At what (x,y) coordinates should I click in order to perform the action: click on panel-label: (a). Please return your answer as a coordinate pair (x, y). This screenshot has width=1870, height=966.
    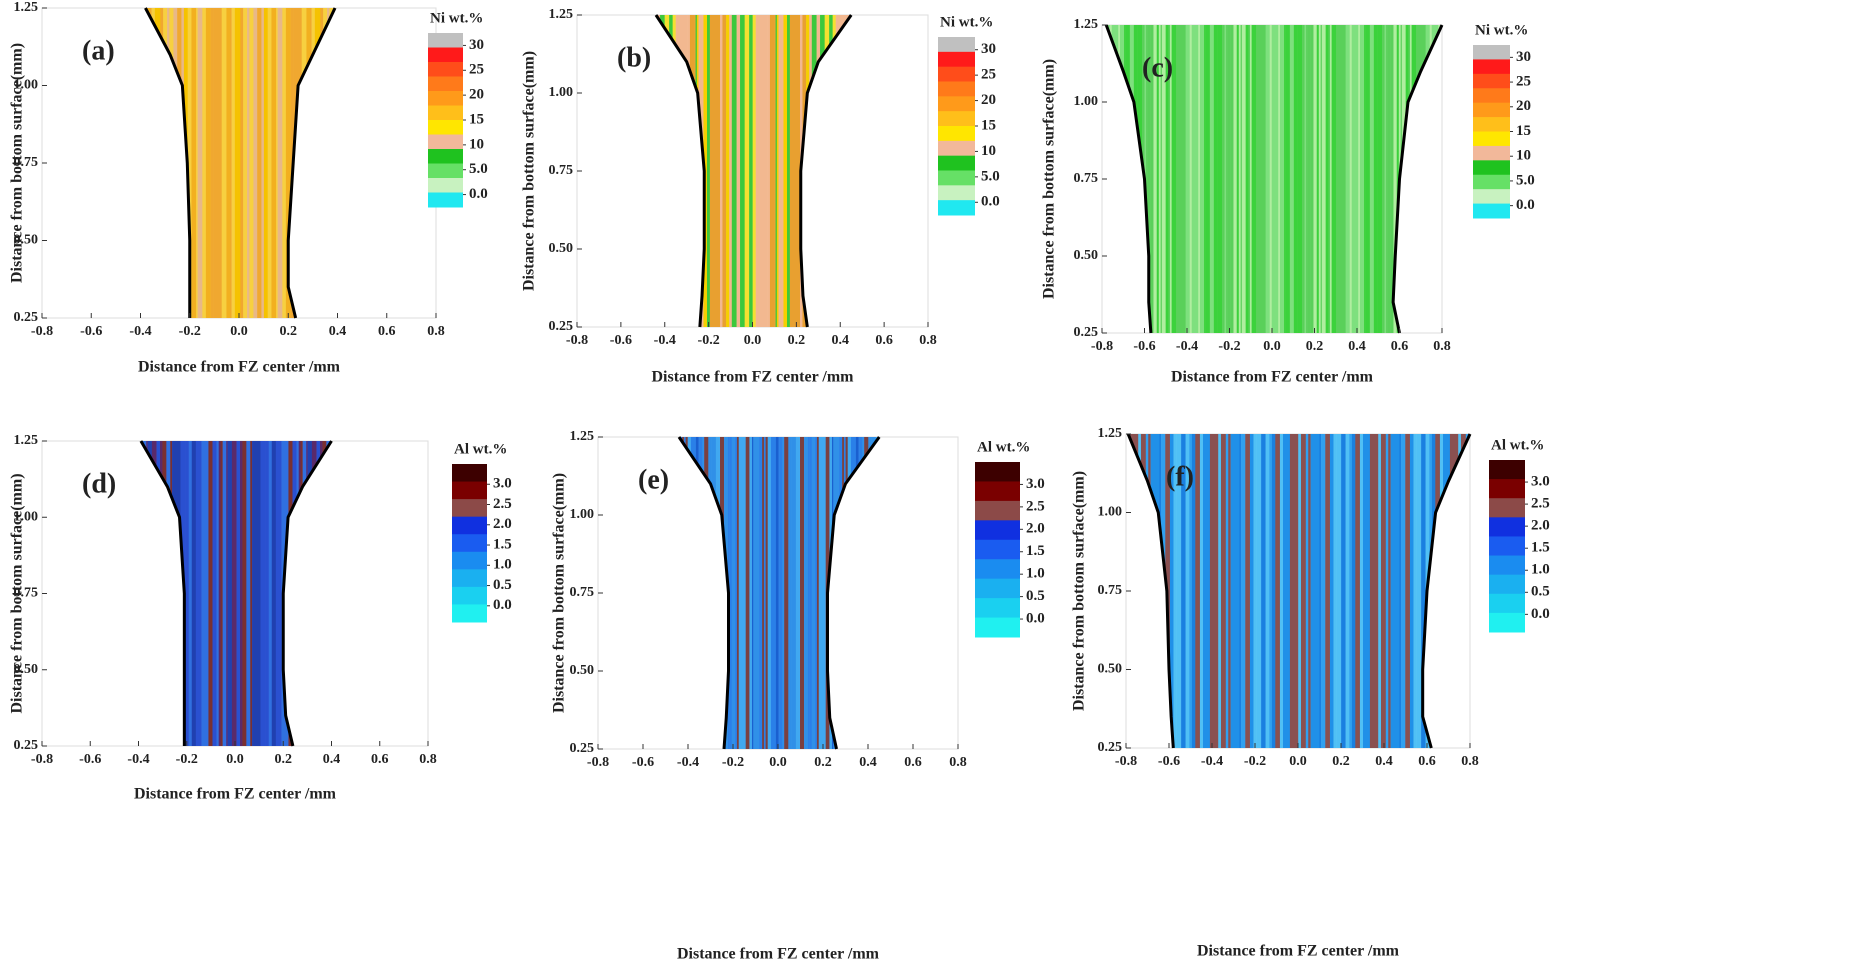
    Looking at the image, I should click on (98, 50).